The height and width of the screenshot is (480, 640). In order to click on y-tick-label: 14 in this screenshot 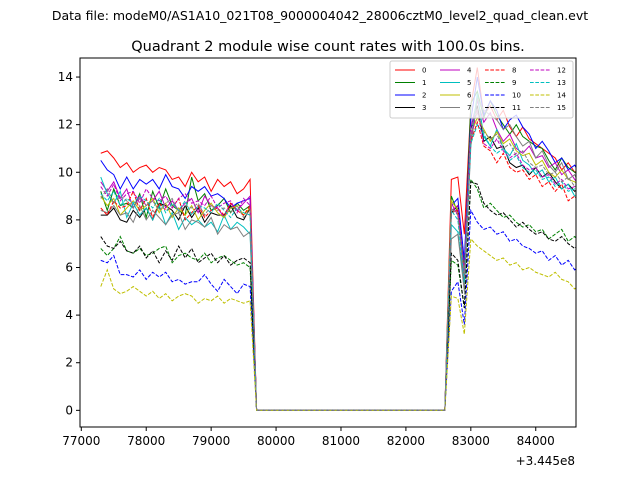, I will do `click(65, 77)`.